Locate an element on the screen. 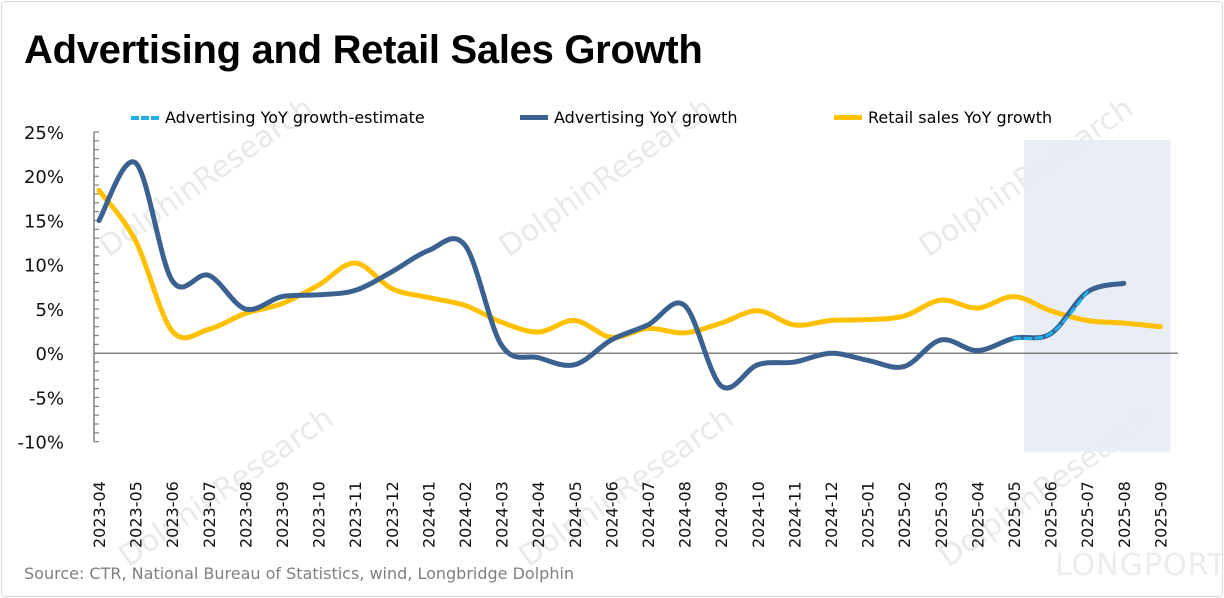  x-tick-label: 2024-10 is located at coordinates (758, 514).